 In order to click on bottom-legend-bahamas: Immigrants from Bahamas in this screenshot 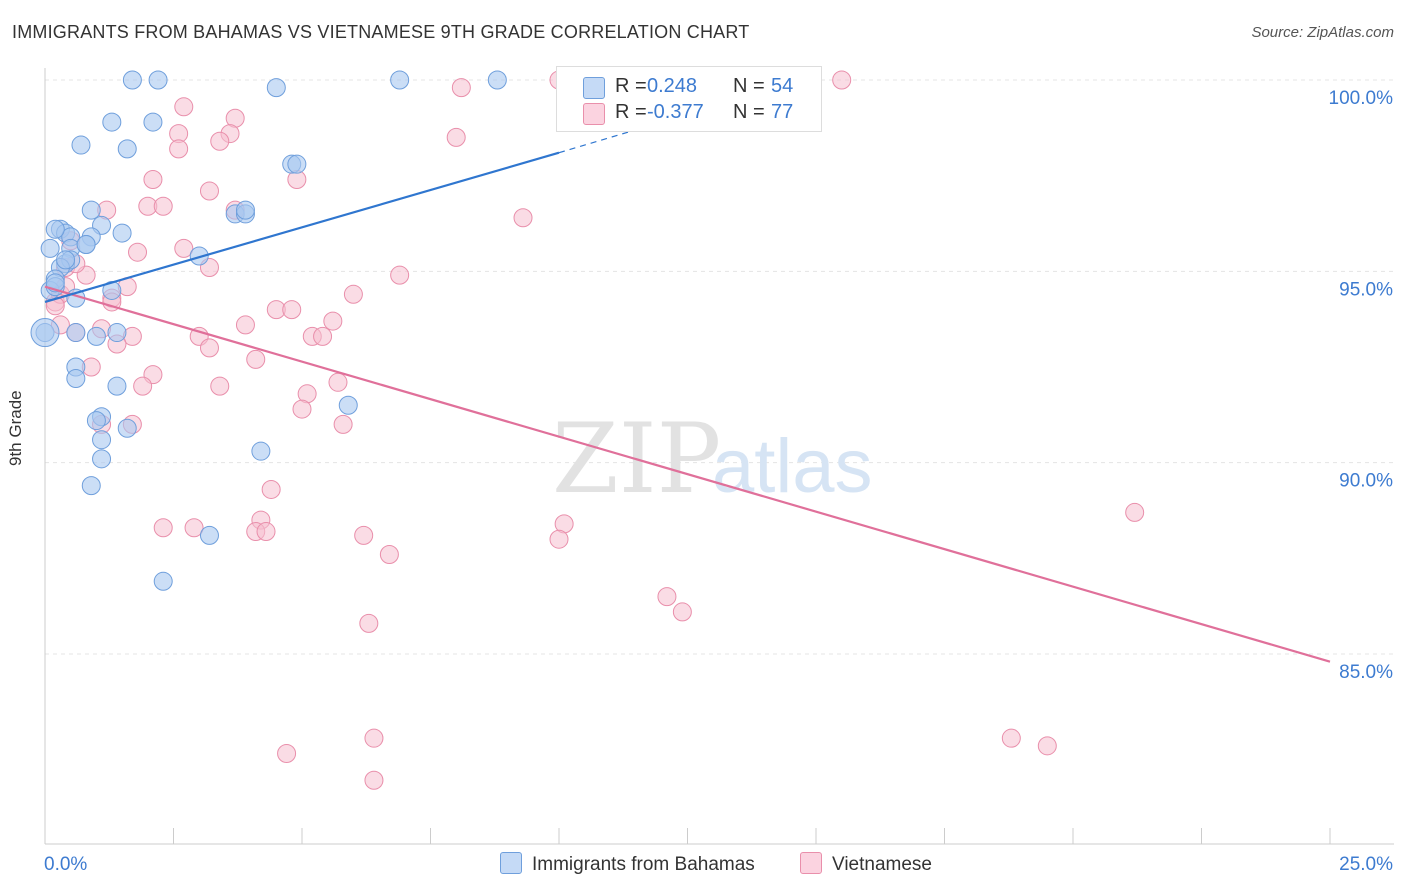, I will do `click(627, 864)`.